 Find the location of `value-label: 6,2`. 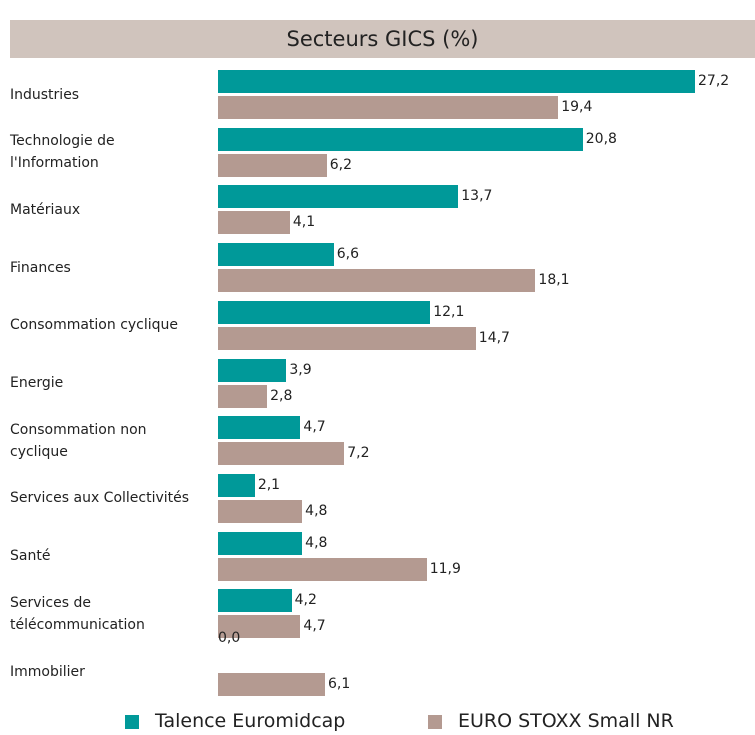

value-label: 6,2 is located at coordinates (340, 164).